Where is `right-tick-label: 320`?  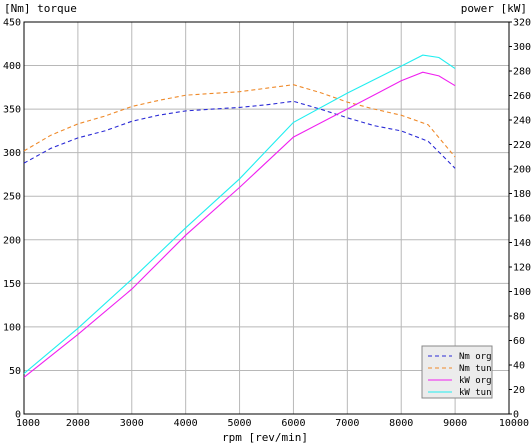
right-tick-label: 320 is located at coordinates (522, 23).